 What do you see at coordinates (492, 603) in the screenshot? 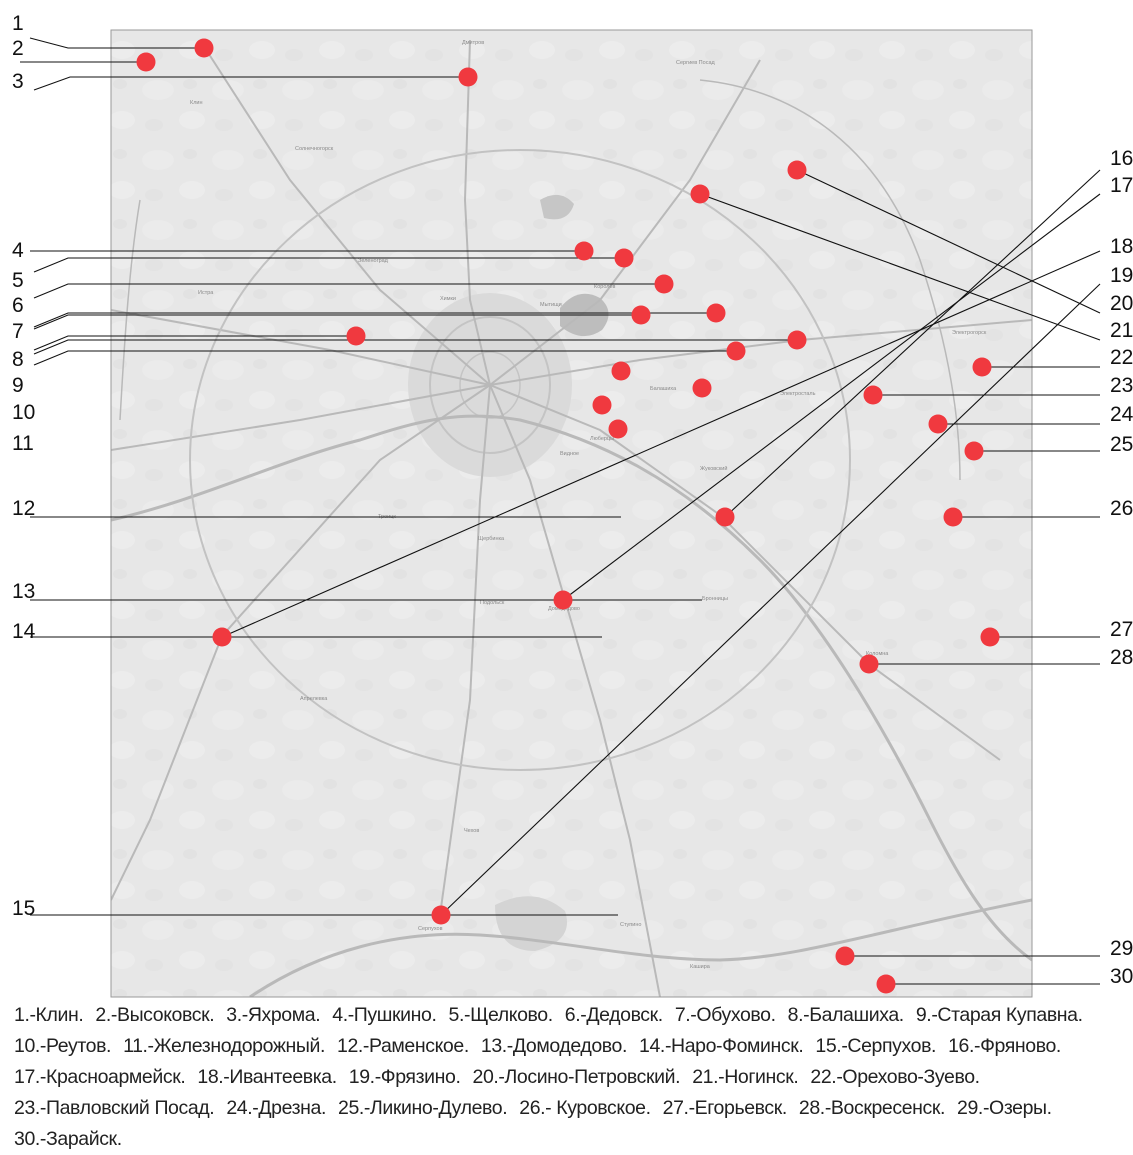
I see `map-town-label: Подольск` at bounding box center [492, 603].